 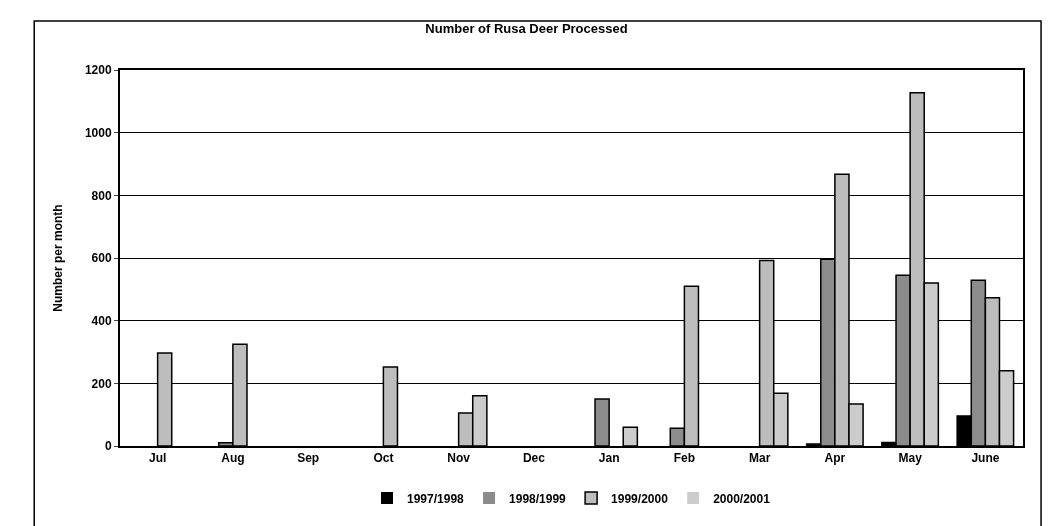 What do you see at coordinates (101, 383) in the screenshot?
I see `y-tick-label: 200` at bounding box center [101, 383].